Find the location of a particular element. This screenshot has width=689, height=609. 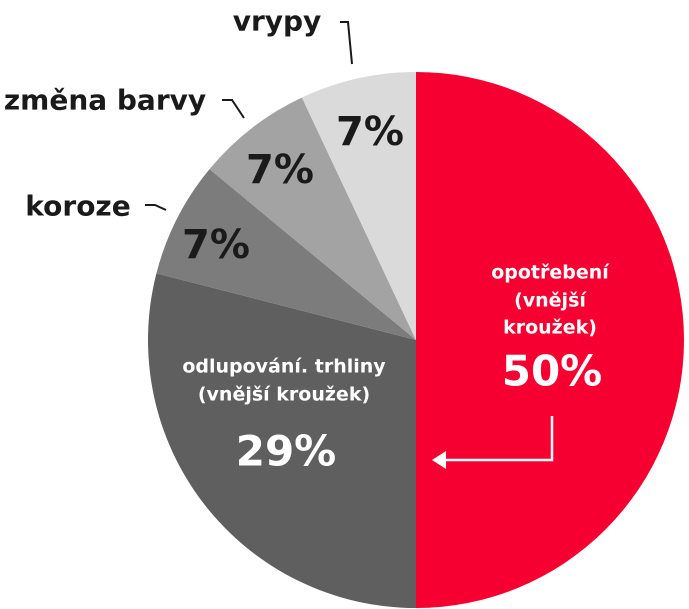

category-label: změna barvy is located at coordinates (105, 100).